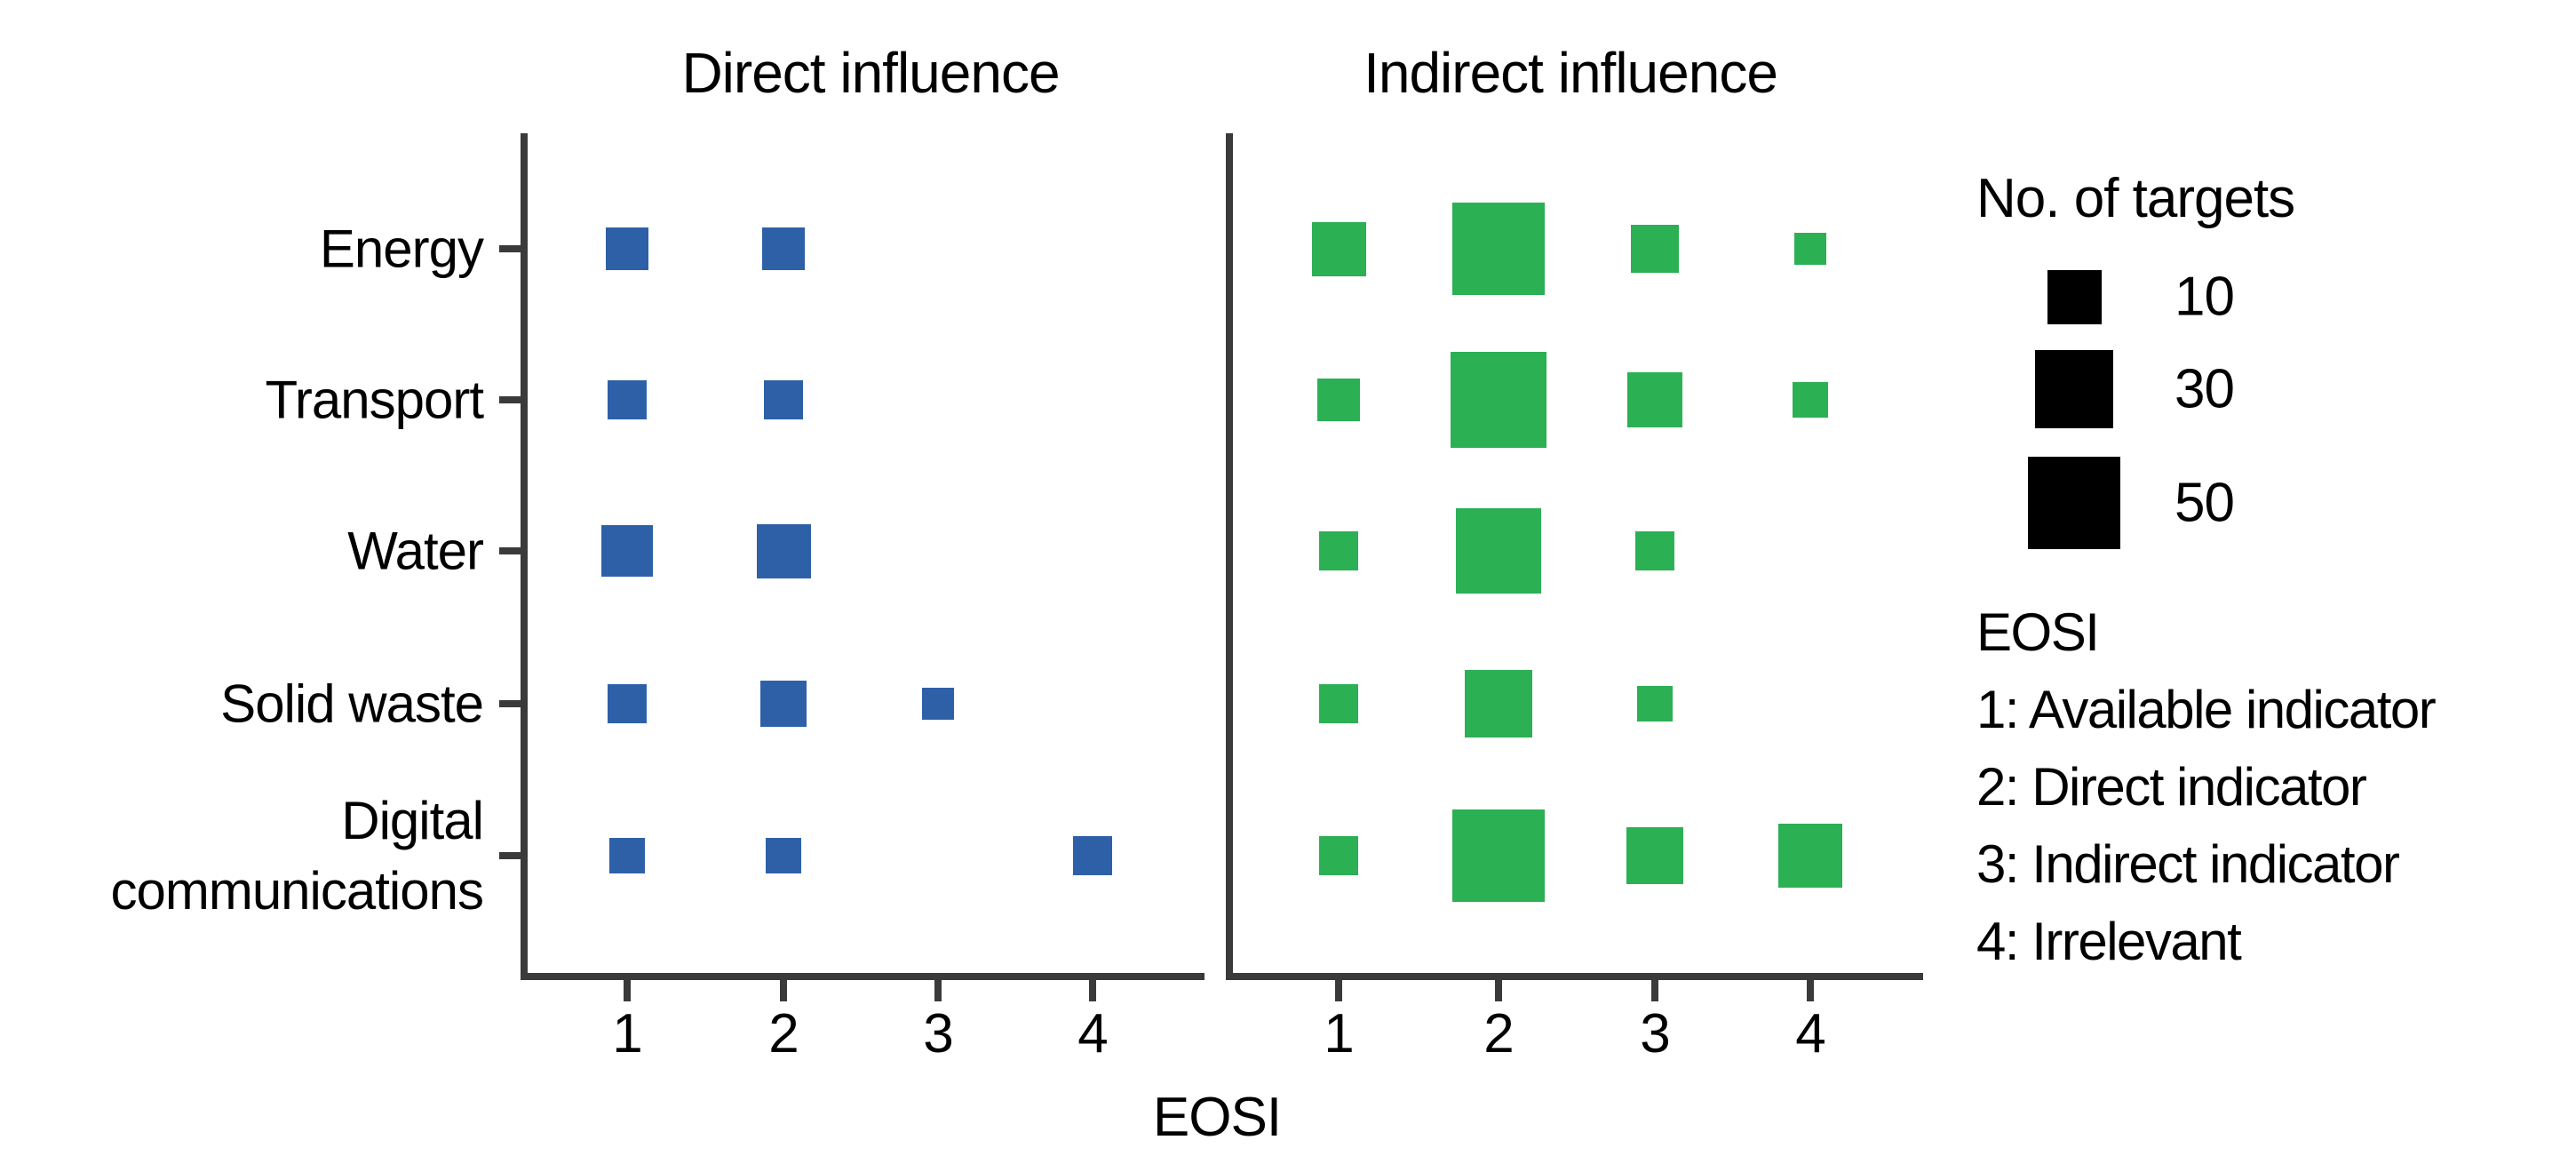 This screenshot has width=2576, height=1172. What do you see at coordinates (2204, 297) in the screenshot?
I see `size-legend-value: 10` at bounding box center [2204, 297].